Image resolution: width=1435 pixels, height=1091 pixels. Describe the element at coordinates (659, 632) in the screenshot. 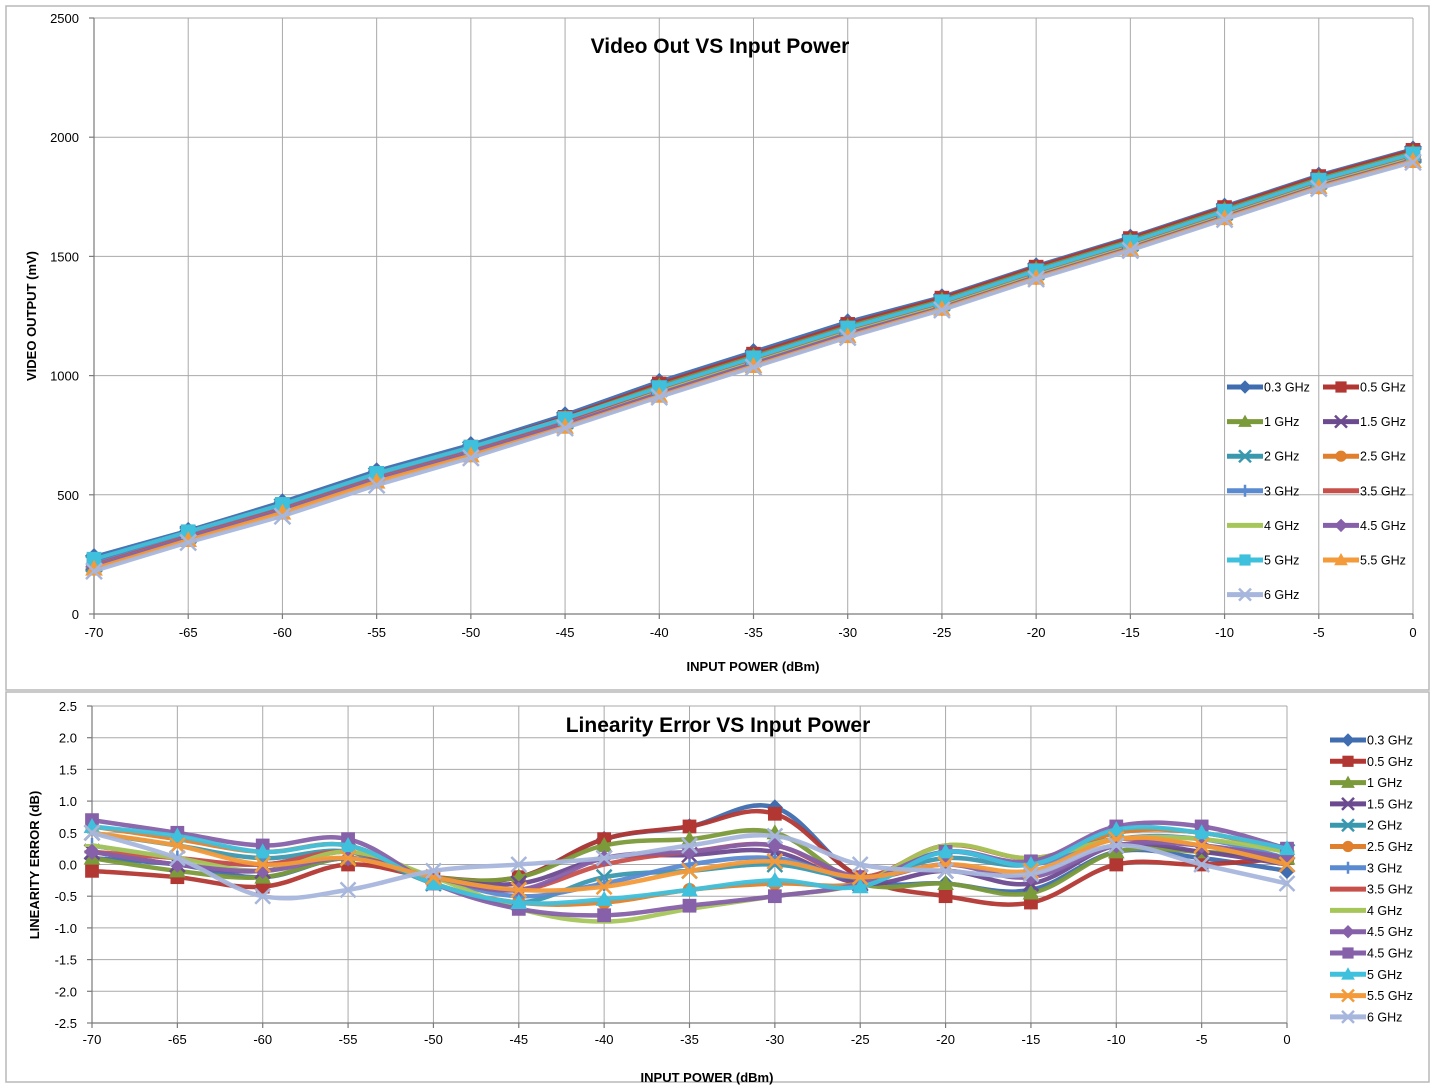

I see `chart0-xtick-label: -40` at that location.